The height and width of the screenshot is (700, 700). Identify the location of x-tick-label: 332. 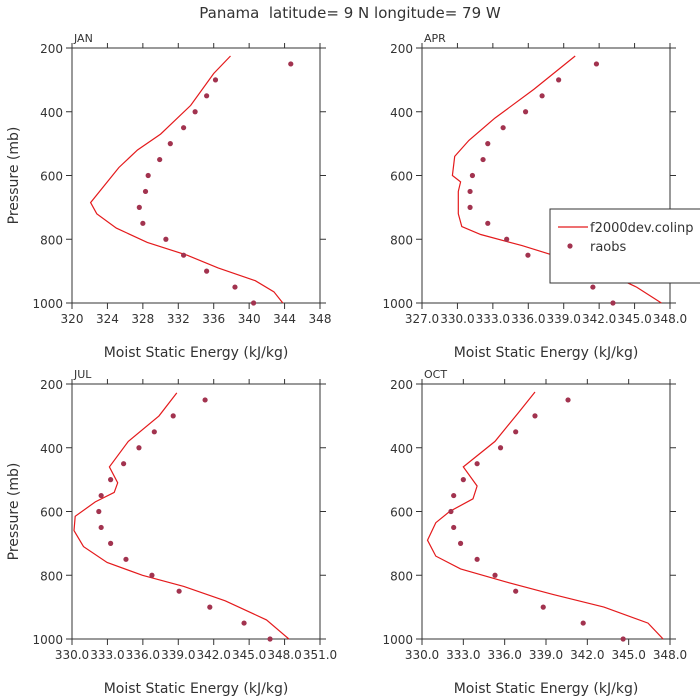
(178, 319).